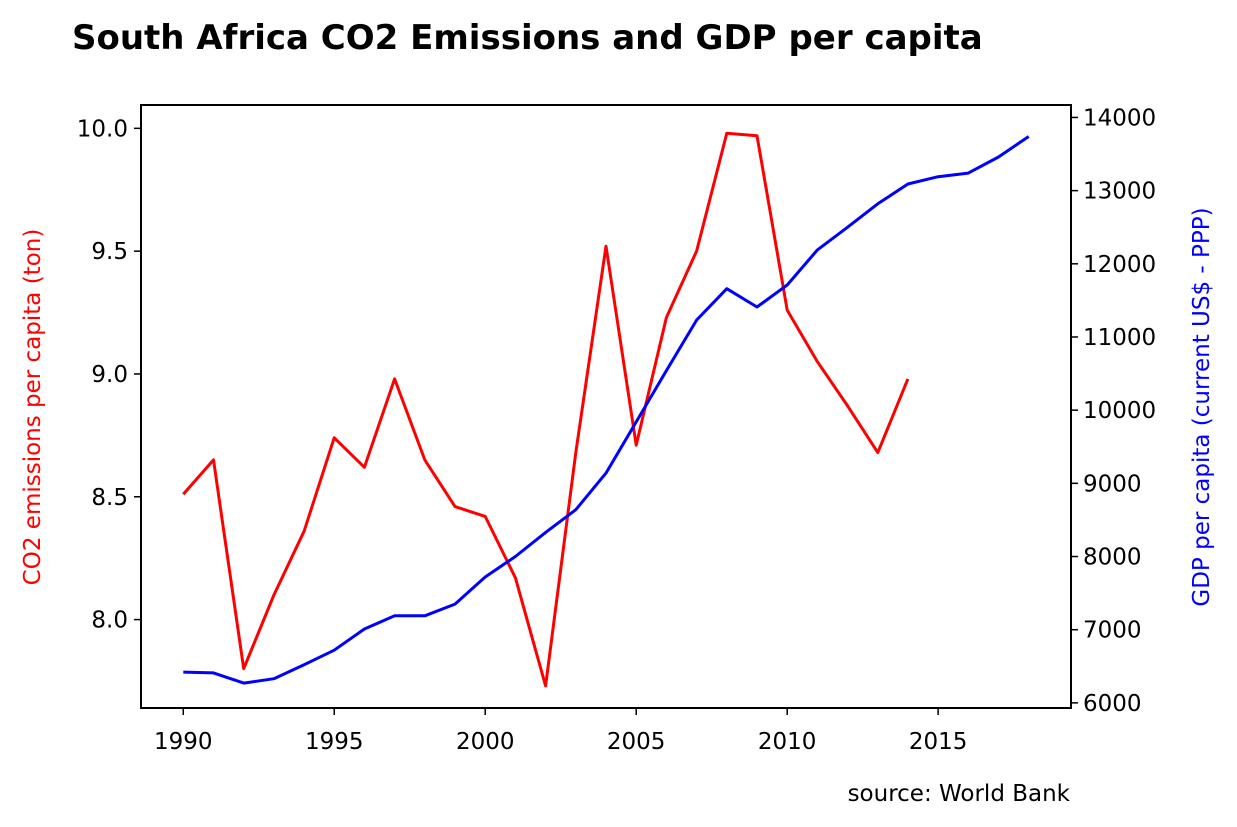 Image resolution: width=1237 pixels, height=827 pixels. Describe the element at coordinates (938, 742) in the screenshot. I see `x-tick-label: 2015` at that location.